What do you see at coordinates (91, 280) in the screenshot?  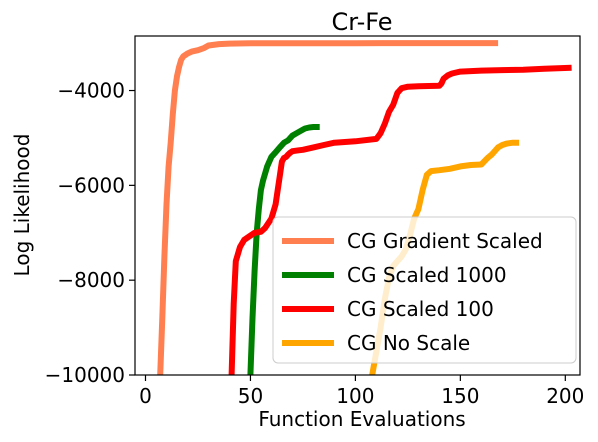 I see `y-tick-label: −8000` at bounding box center [91, 280].